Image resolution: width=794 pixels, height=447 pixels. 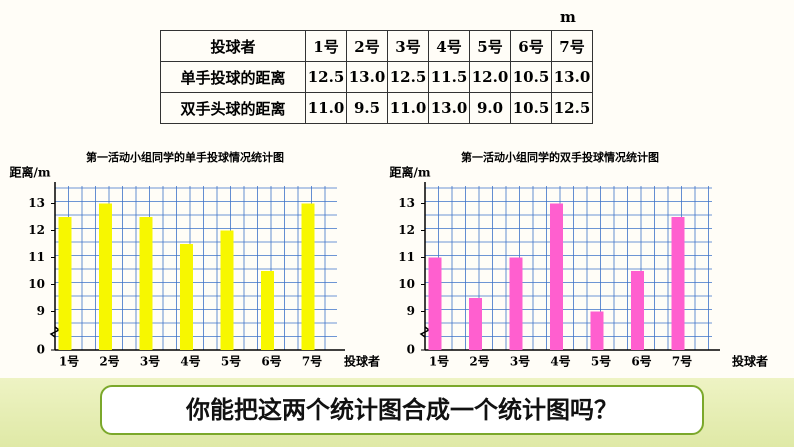 I want to click on table-cell: 3号, so click(x=408, y=46).